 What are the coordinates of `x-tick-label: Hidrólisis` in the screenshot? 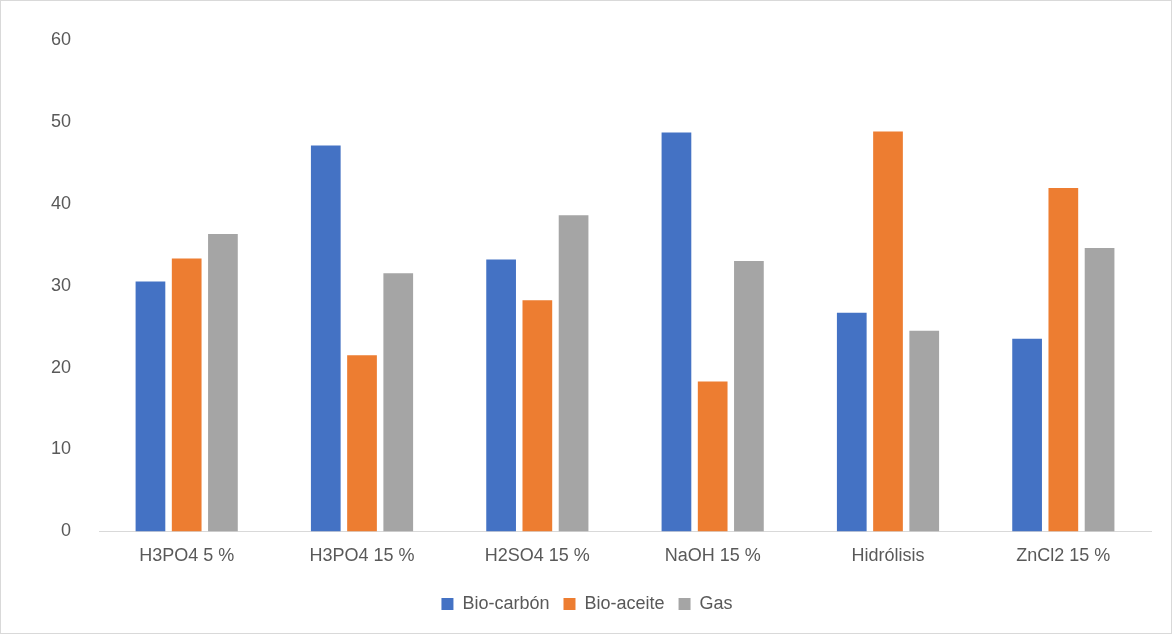 It's located at (888, 555).